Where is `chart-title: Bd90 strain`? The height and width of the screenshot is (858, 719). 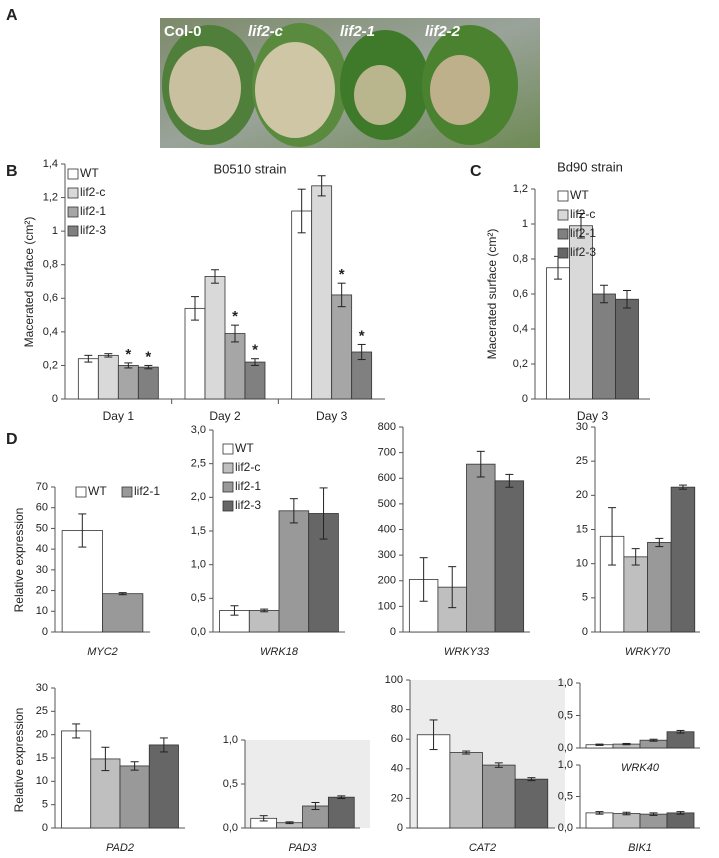
chart-title: Bd90 strain is located at coordinates (590, 166).